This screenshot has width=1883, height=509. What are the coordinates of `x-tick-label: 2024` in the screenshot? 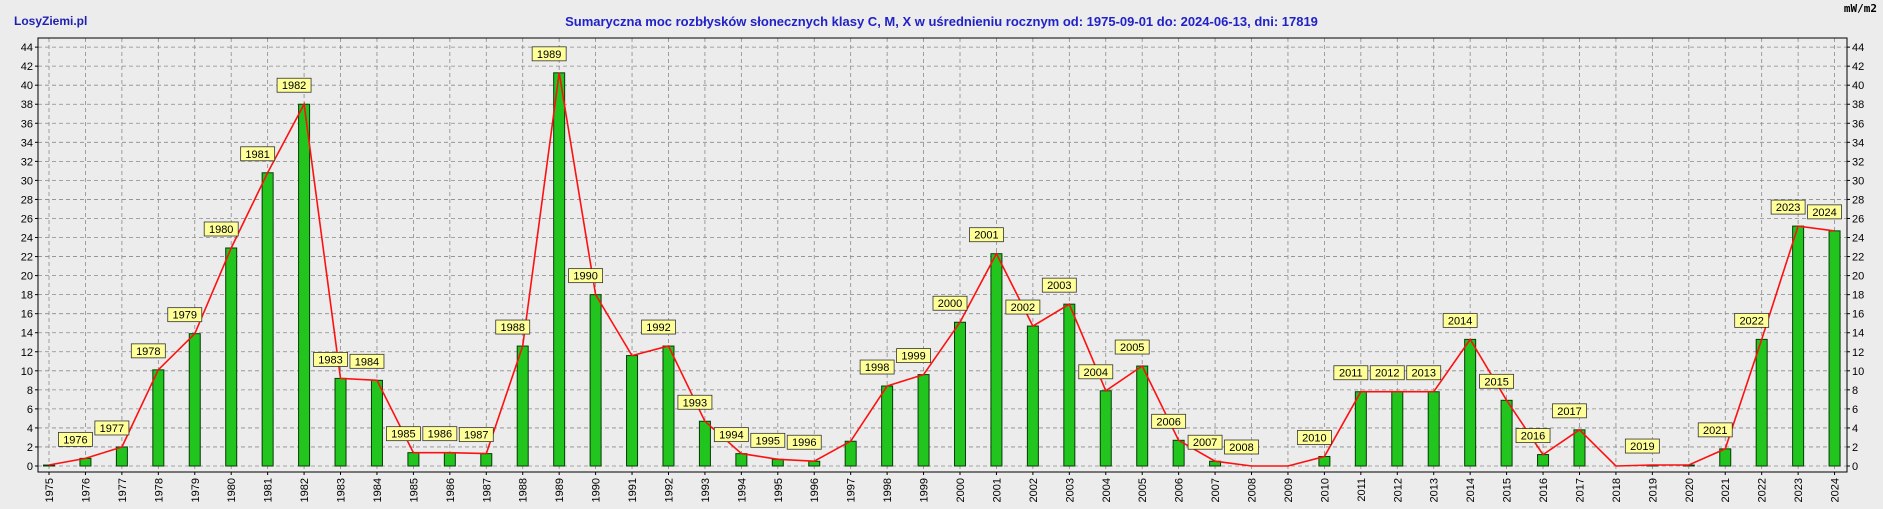 It's located at (1836, 490).